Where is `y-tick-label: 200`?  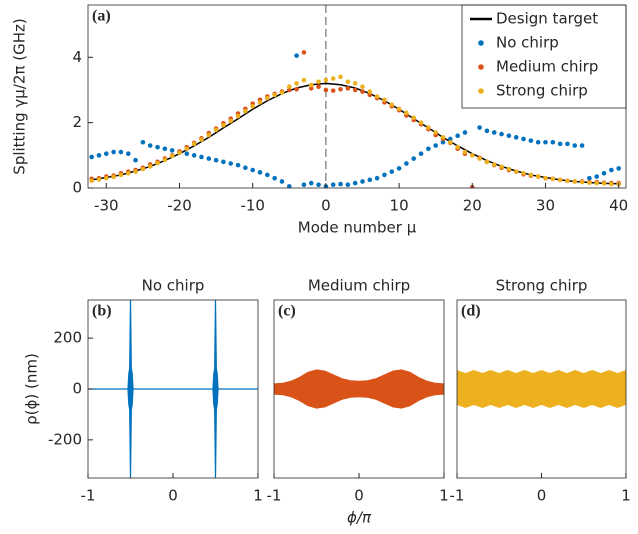 y-tick-label: 200 is located at coordinates (67, 338).